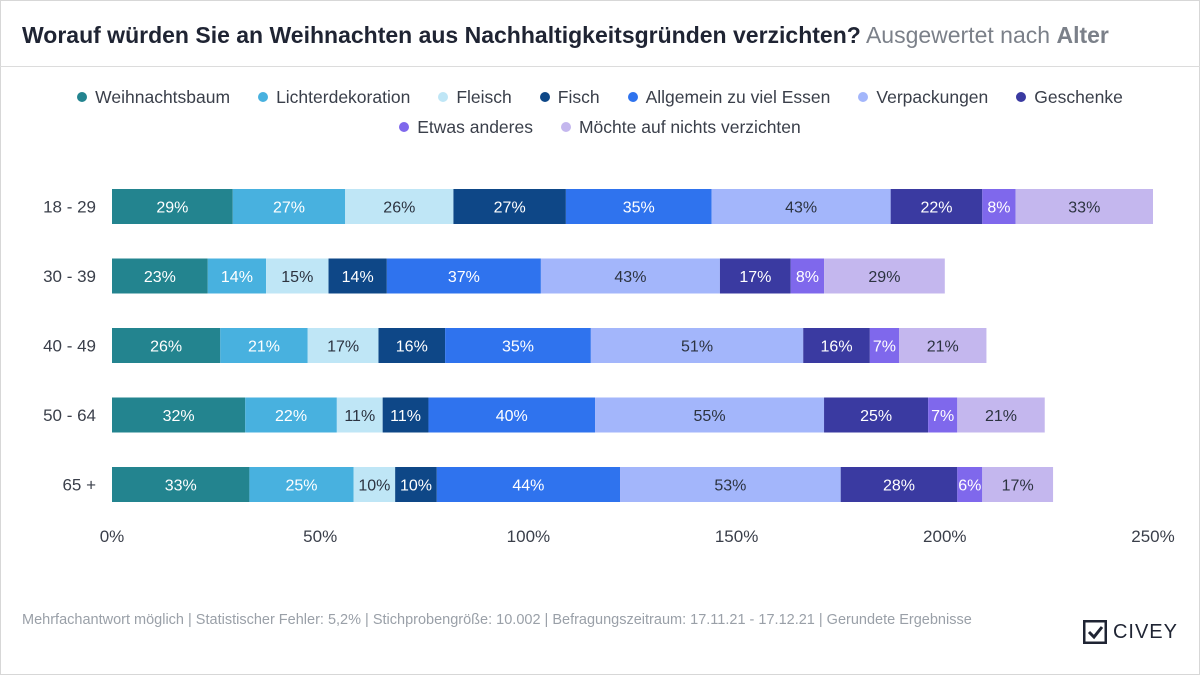  I want to click on chart-subtitle: Ausgewertet nach, so click(958, 35).